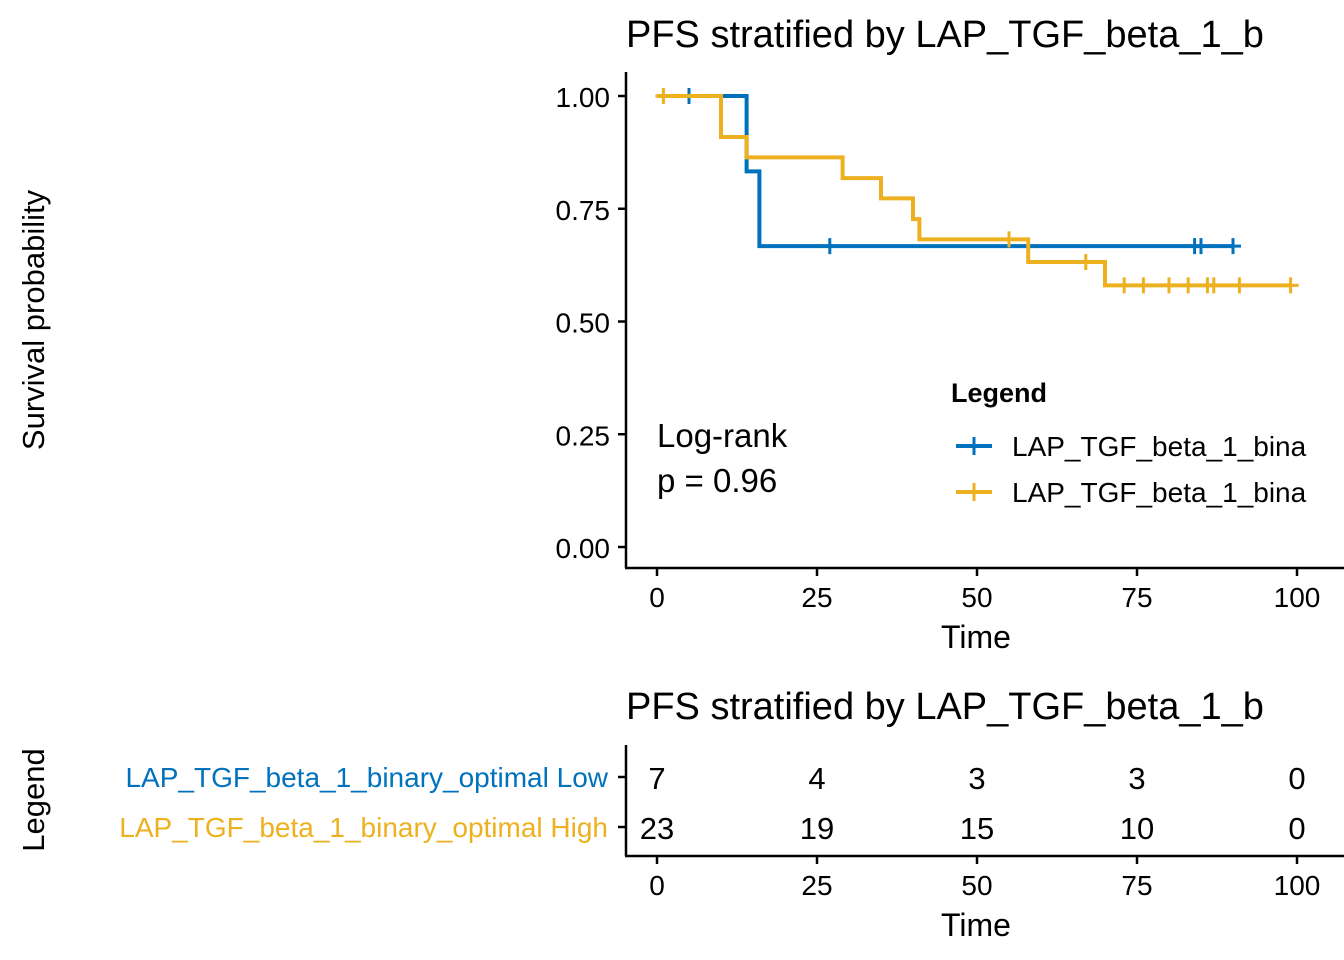 This screenshot has height=960, width=1344. What do you see at coordinates (976, 637) in the screenshot?
I see `km-xlabel: Time` at bounding box center [976, 637].